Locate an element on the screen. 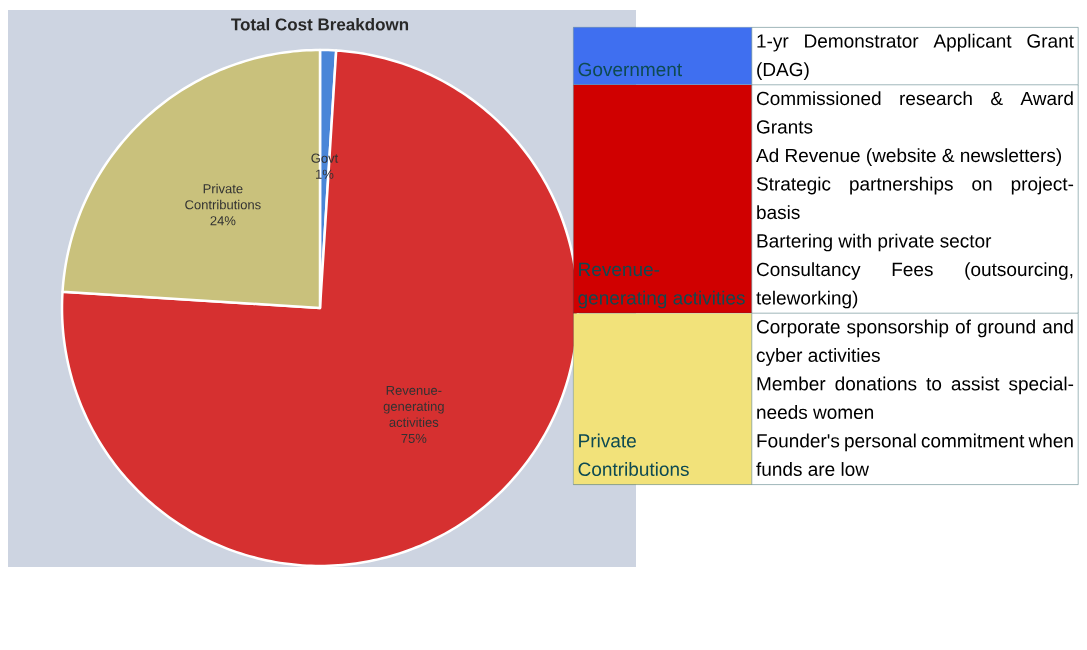  text: Consultancy Fees (outsourcing, teleworking) is located at coordinates (914, 285).